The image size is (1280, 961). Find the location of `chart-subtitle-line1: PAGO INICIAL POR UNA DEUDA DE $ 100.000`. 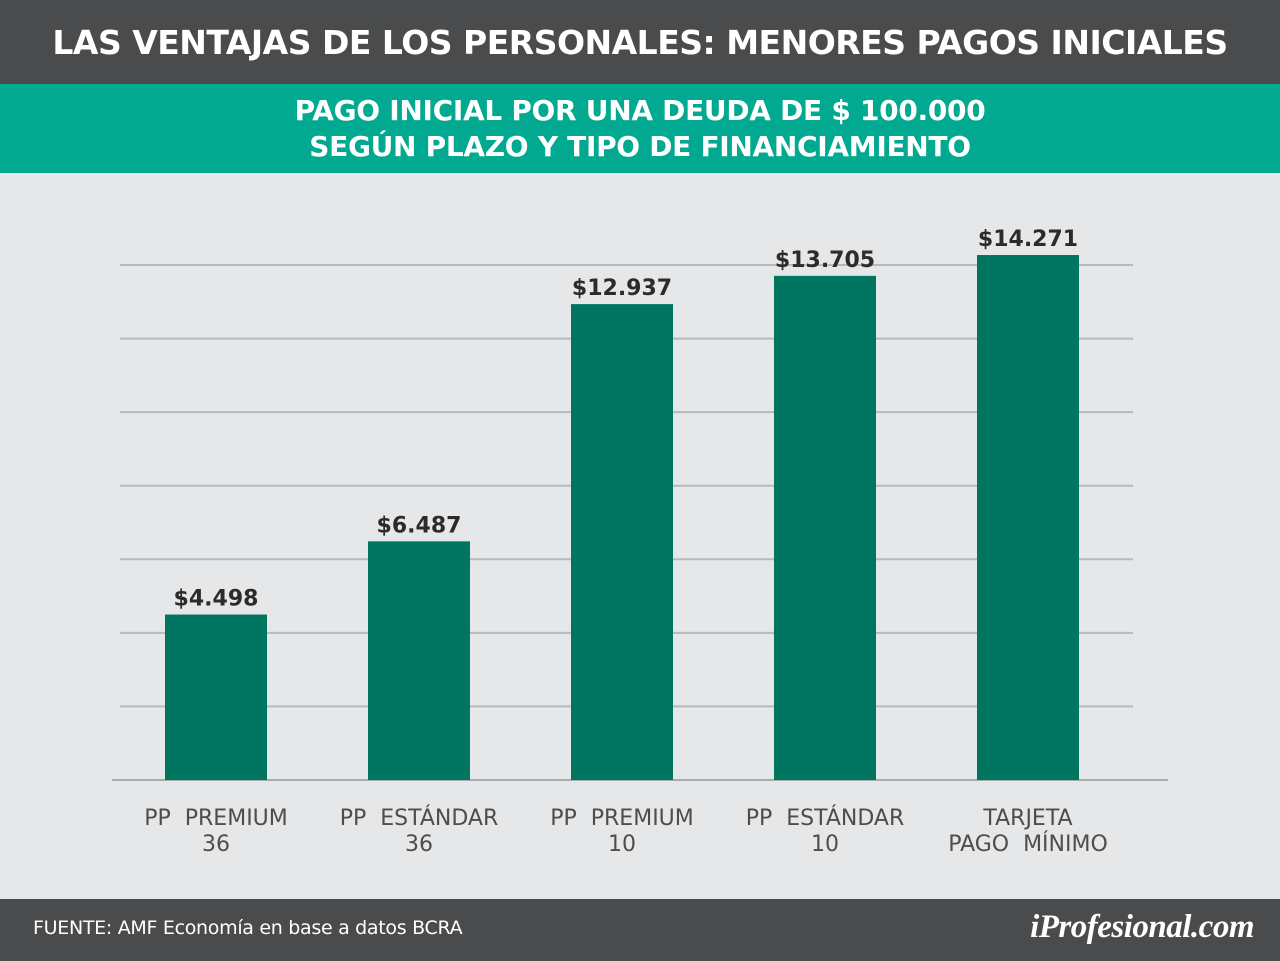

chart-subtitle-line1: PAGO INICIAL POR UNA DEUDA DE $ 100.000 is located at coordinates (640, 110).